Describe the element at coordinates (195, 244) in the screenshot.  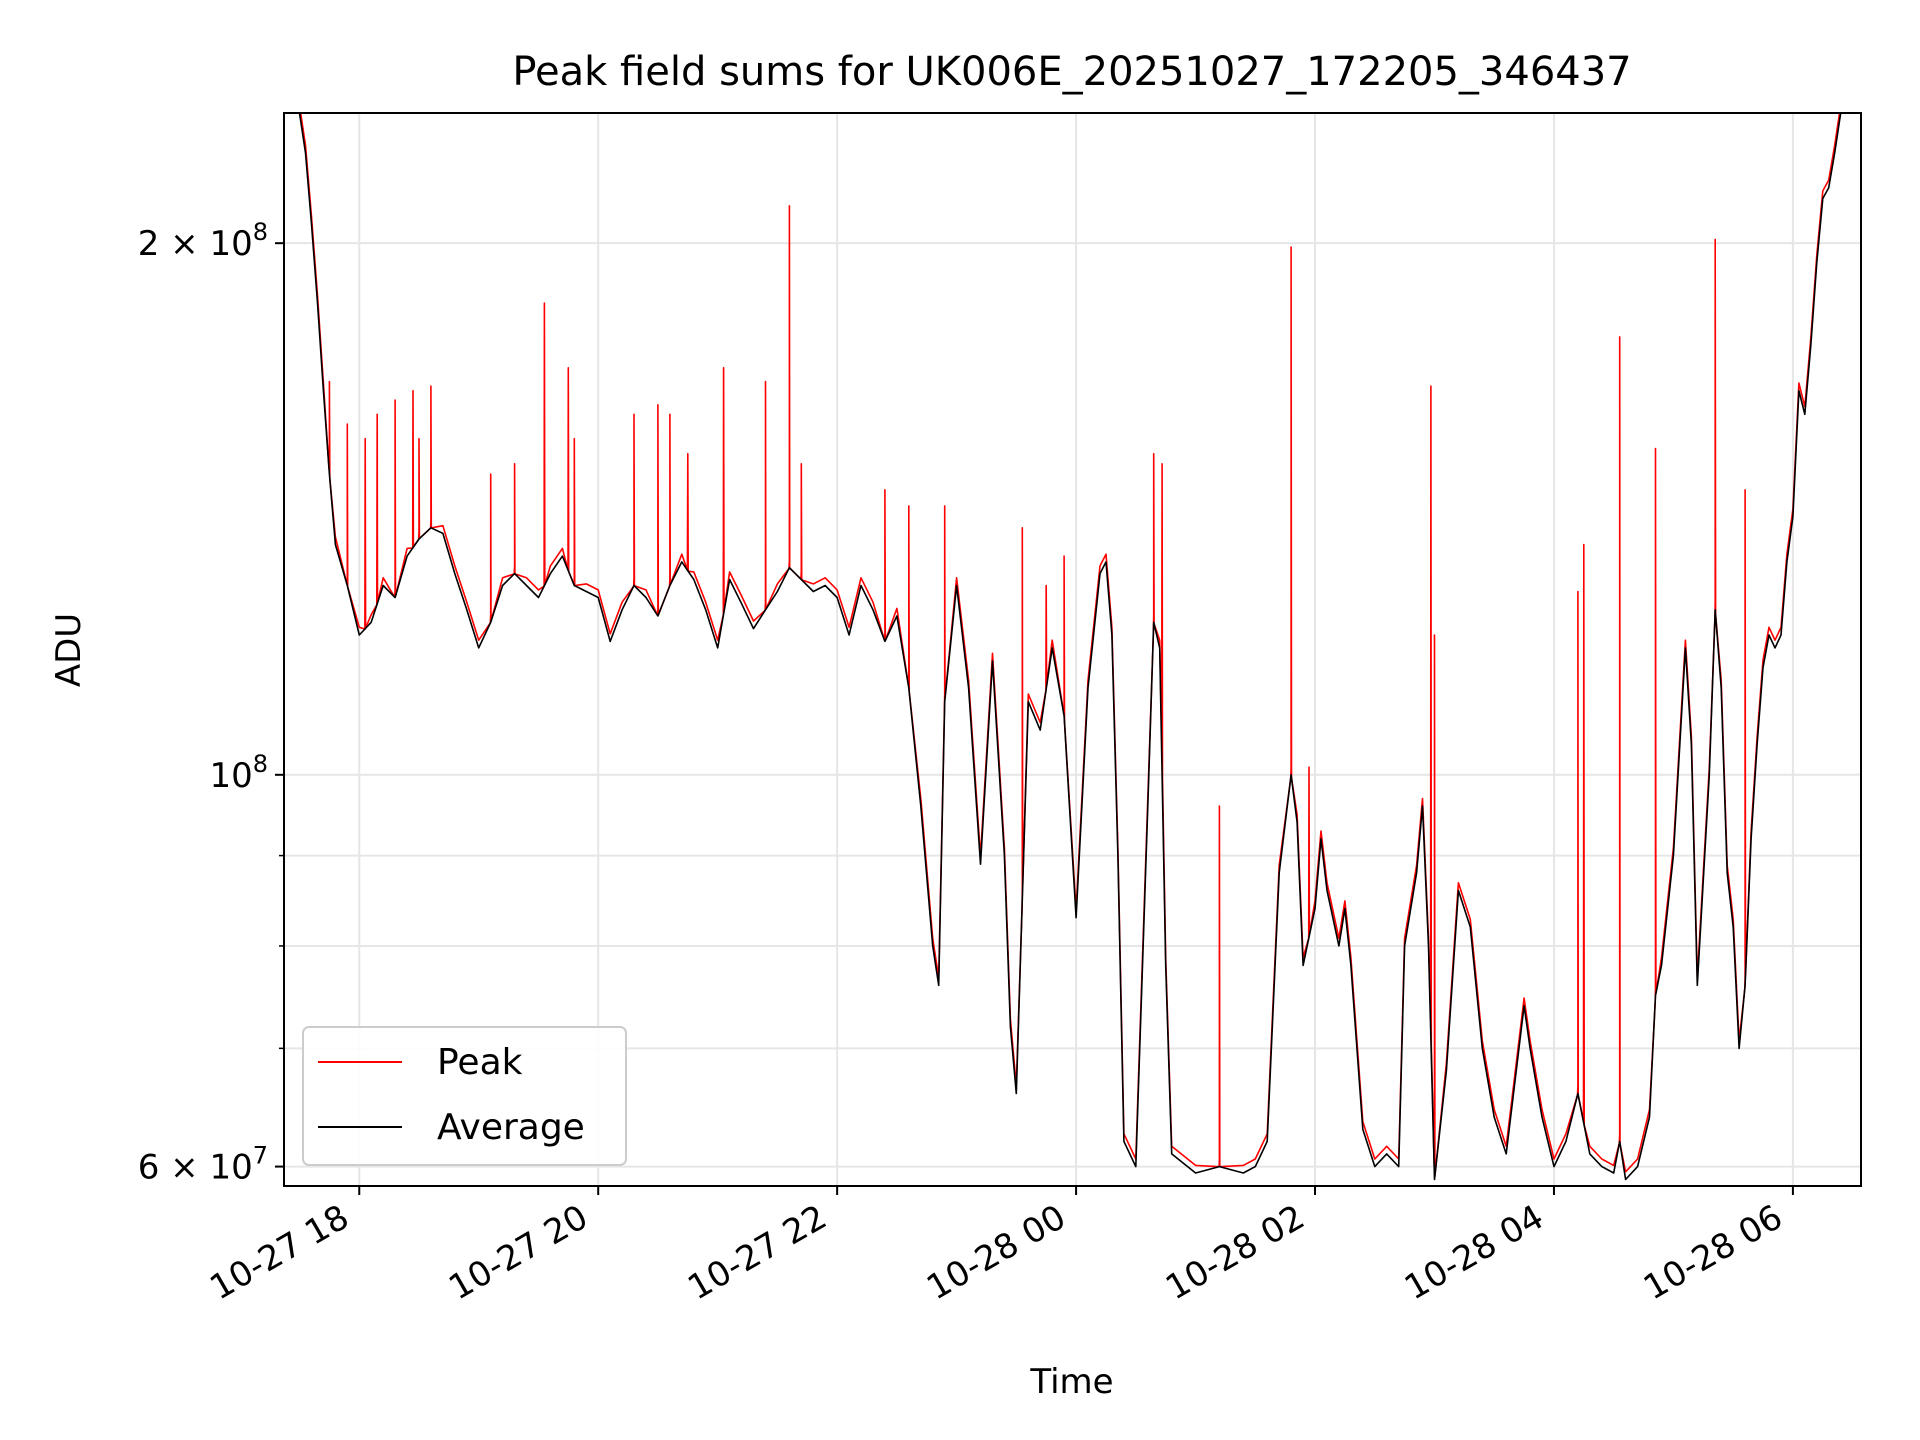
I see `y-tick-label-base: 2 × 10` at that location.